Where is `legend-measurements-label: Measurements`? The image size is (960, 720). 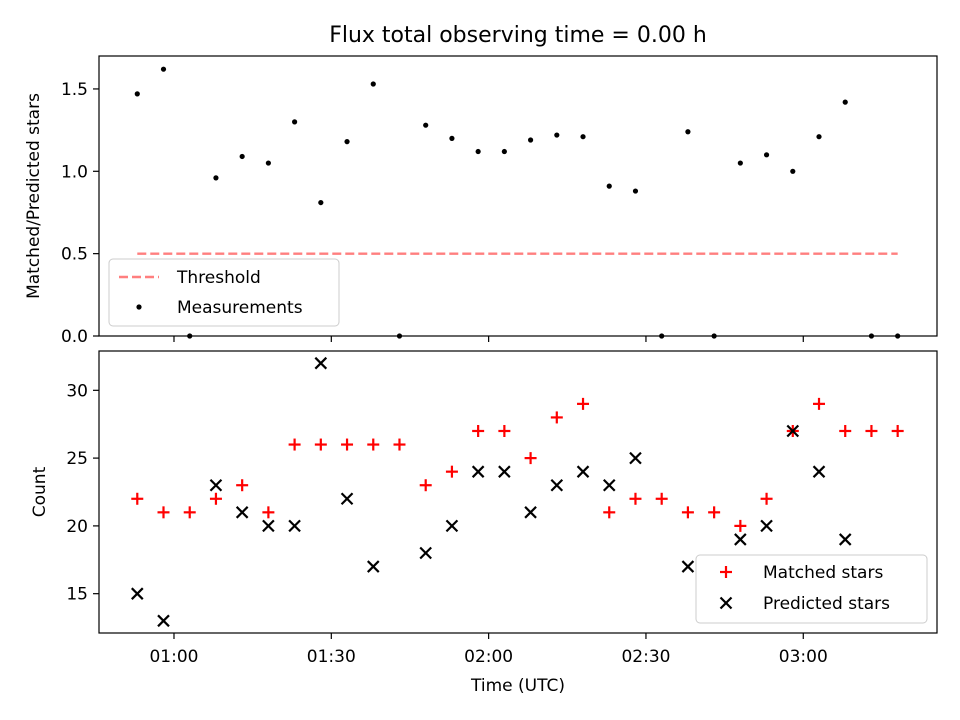
legend-measurements-label: Measurements is located at coordinates (240, 308).